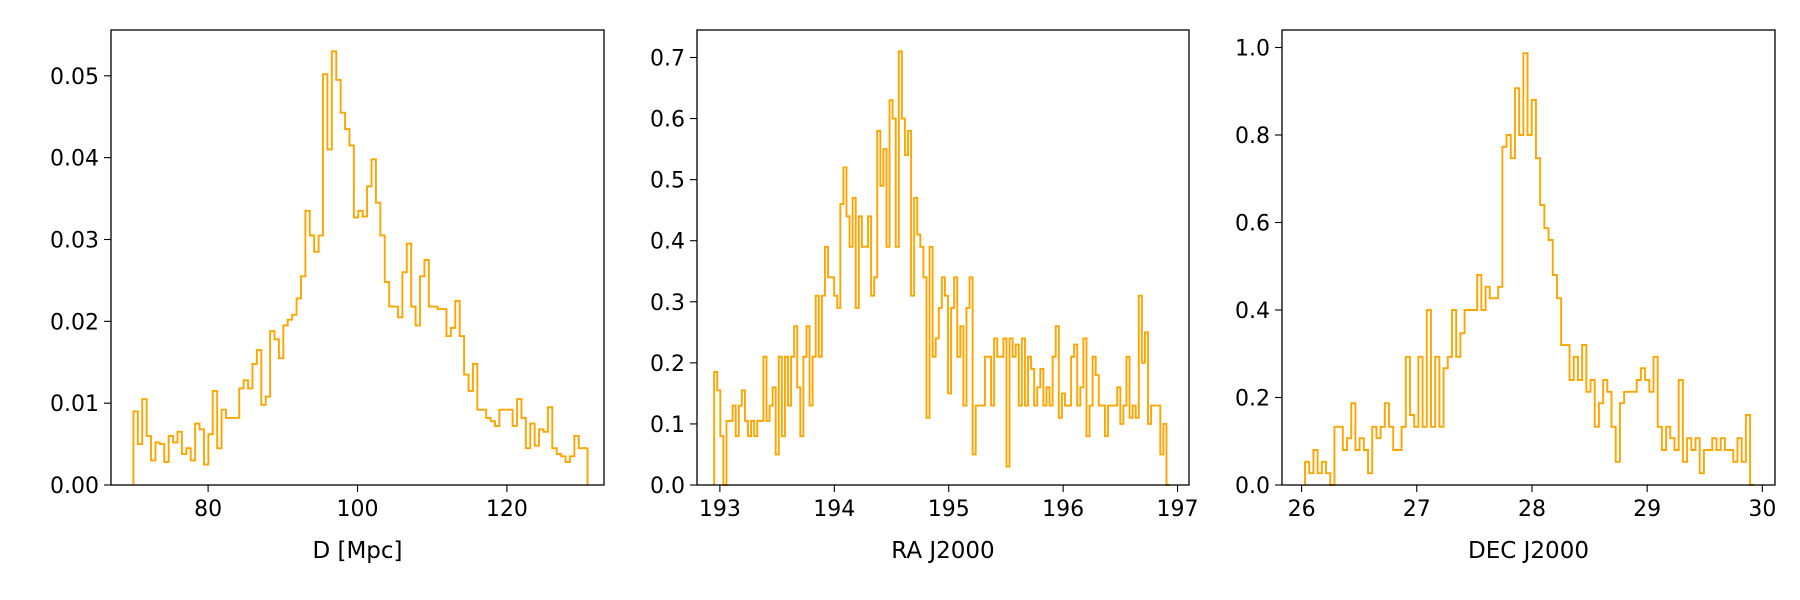 The height and width of the screenshot is (600, 1800). I want to click on ra-x-tick-label: 195, so click(949, 509).